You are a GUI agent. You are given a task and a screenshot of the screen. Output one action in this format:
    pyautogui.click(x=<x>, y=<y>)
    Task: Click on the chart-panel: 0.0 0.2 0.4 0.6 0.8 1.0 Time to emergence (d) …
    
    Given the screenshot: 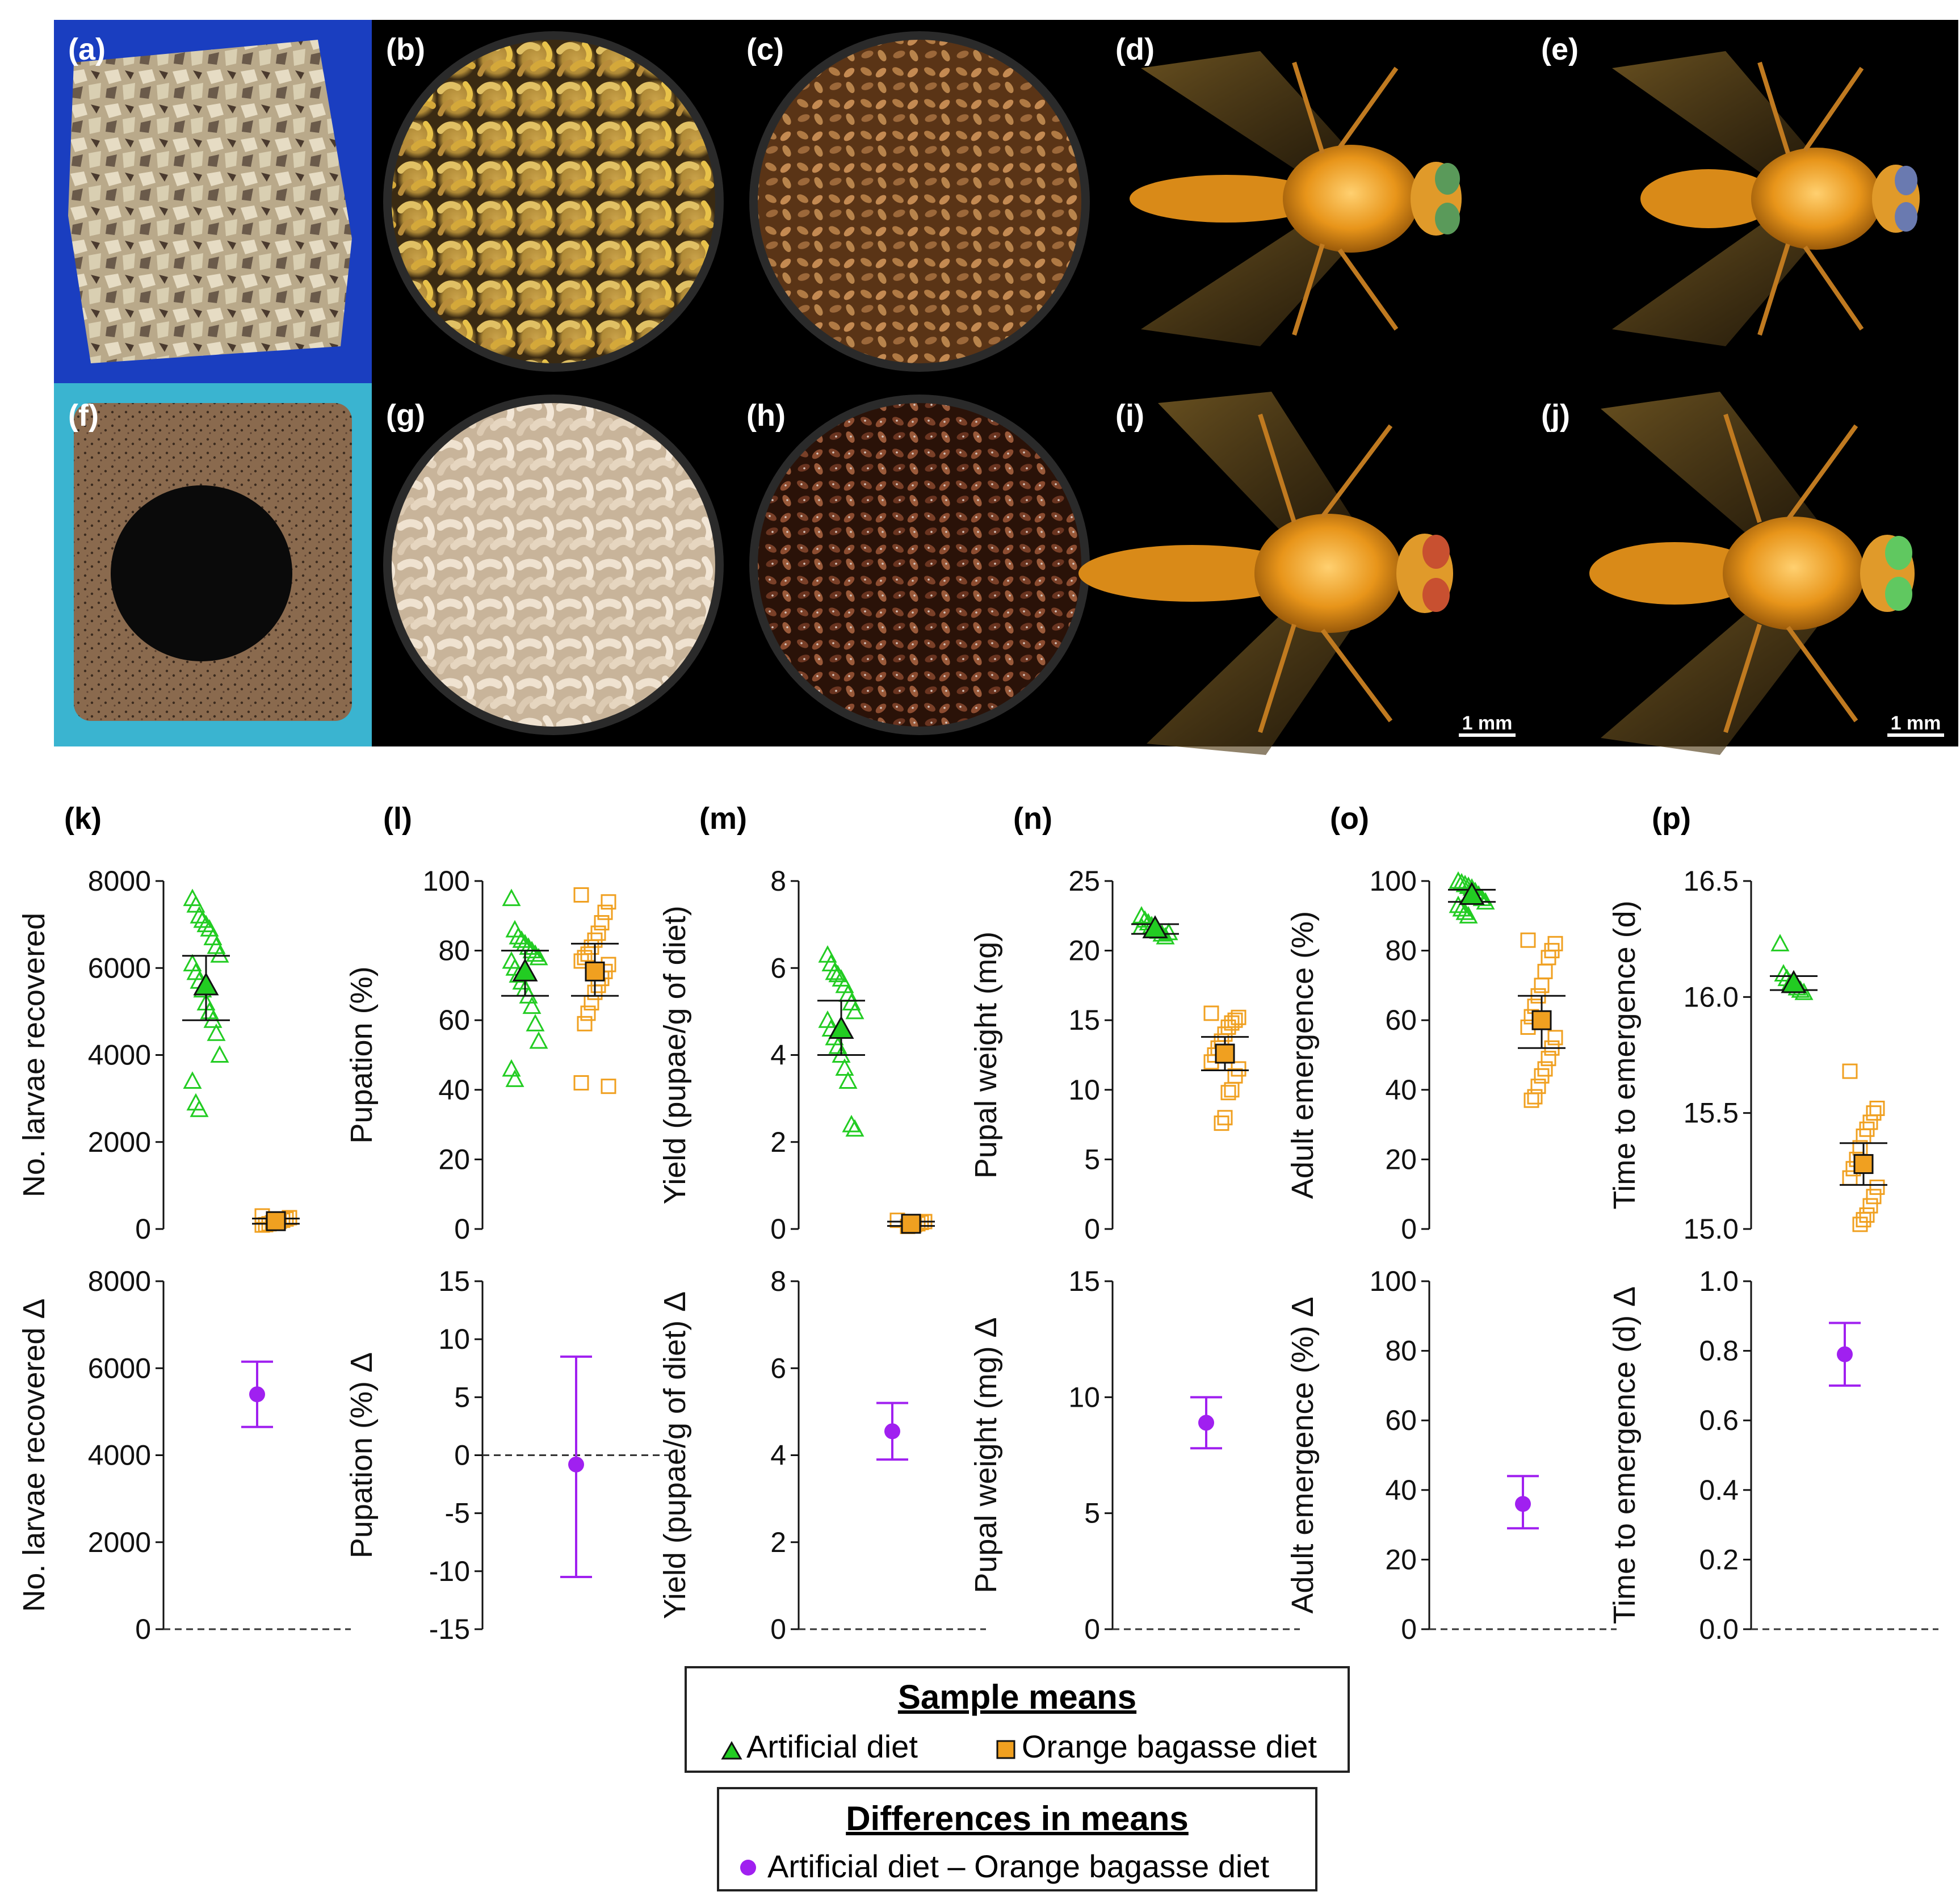 What is the action you would take?
    pyautogui.click(x=1773, y=1455)
    